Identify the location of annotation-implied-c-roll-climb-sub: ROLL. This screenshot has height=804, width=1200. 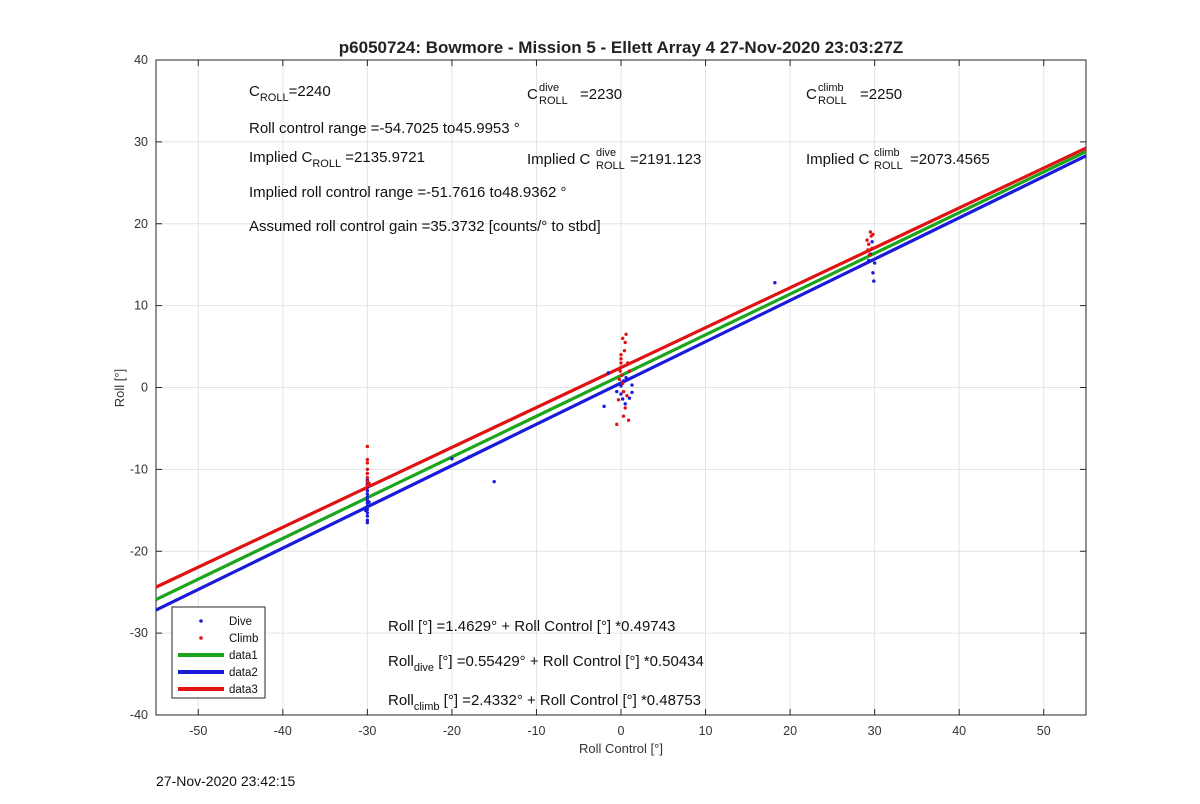
(888, 166).